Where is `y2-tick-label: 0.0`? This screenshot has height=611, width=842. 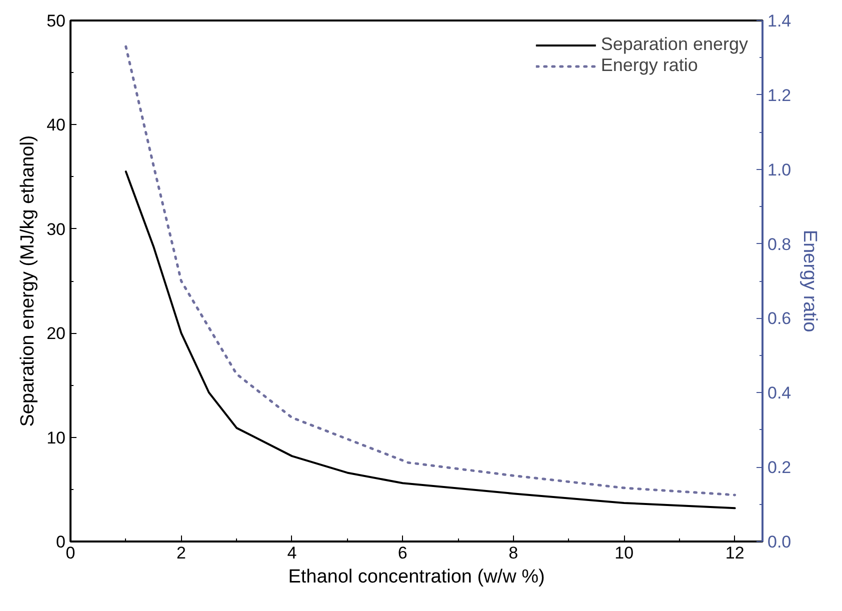 y2-tick-label: 0.0 is located at coordinates (780, 542).